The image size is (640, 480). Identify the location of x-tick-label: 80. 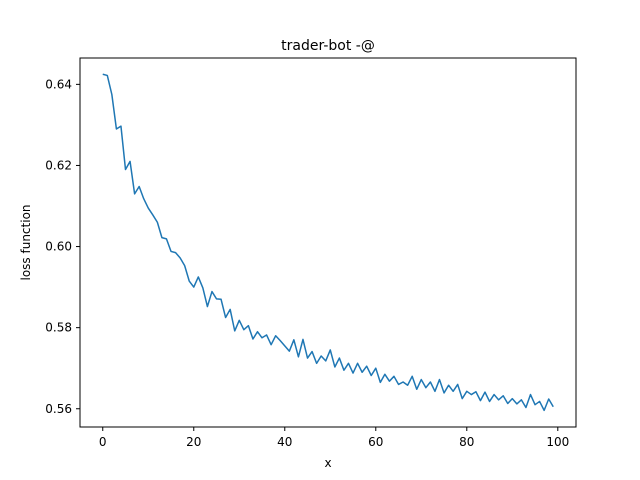
(466, 442).